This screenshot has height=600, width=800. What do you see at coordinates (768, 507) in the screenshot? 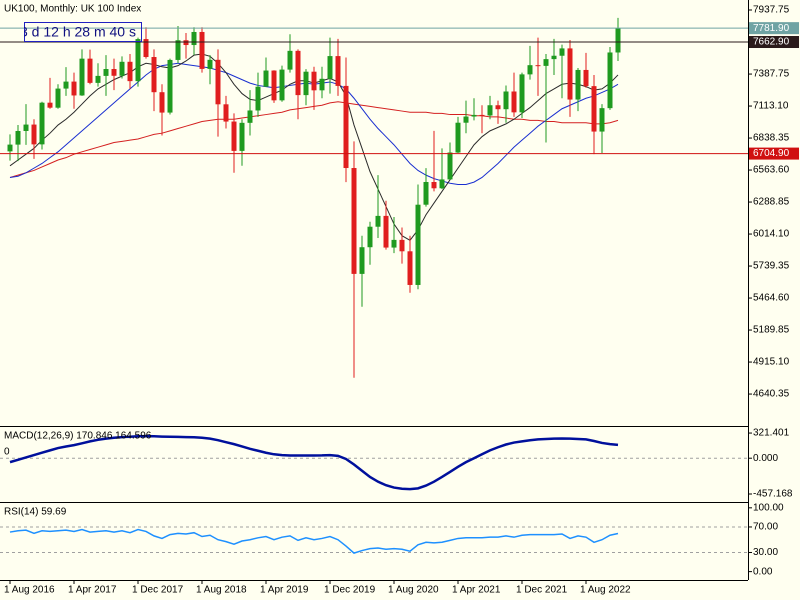
I see `y-tick-label: 100.00` at bounding box center [768, 507].